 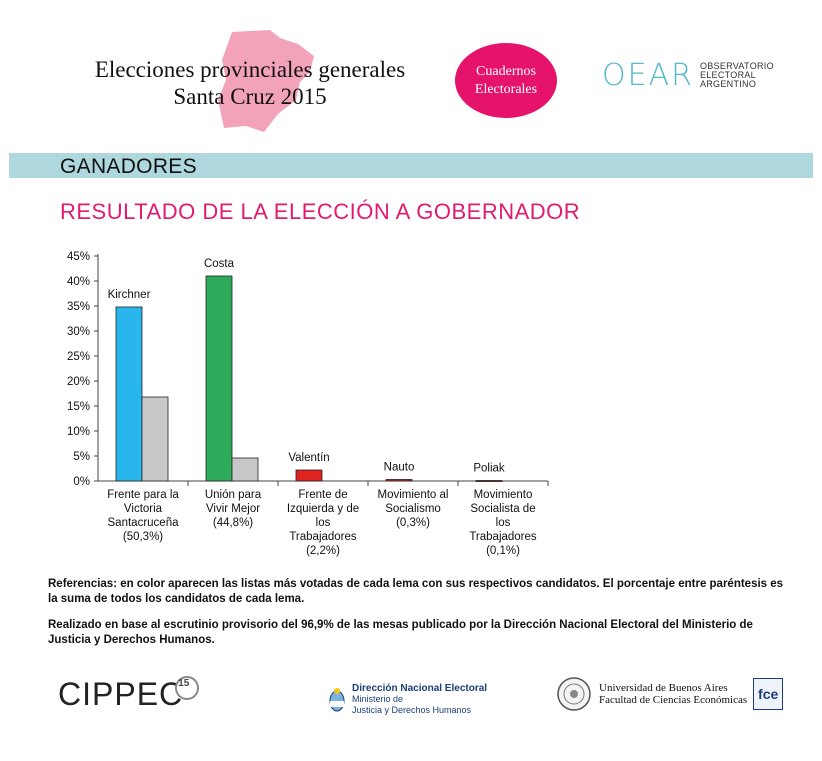 I want to click on candidate-label: Nauto, so click(x=399, y=468).